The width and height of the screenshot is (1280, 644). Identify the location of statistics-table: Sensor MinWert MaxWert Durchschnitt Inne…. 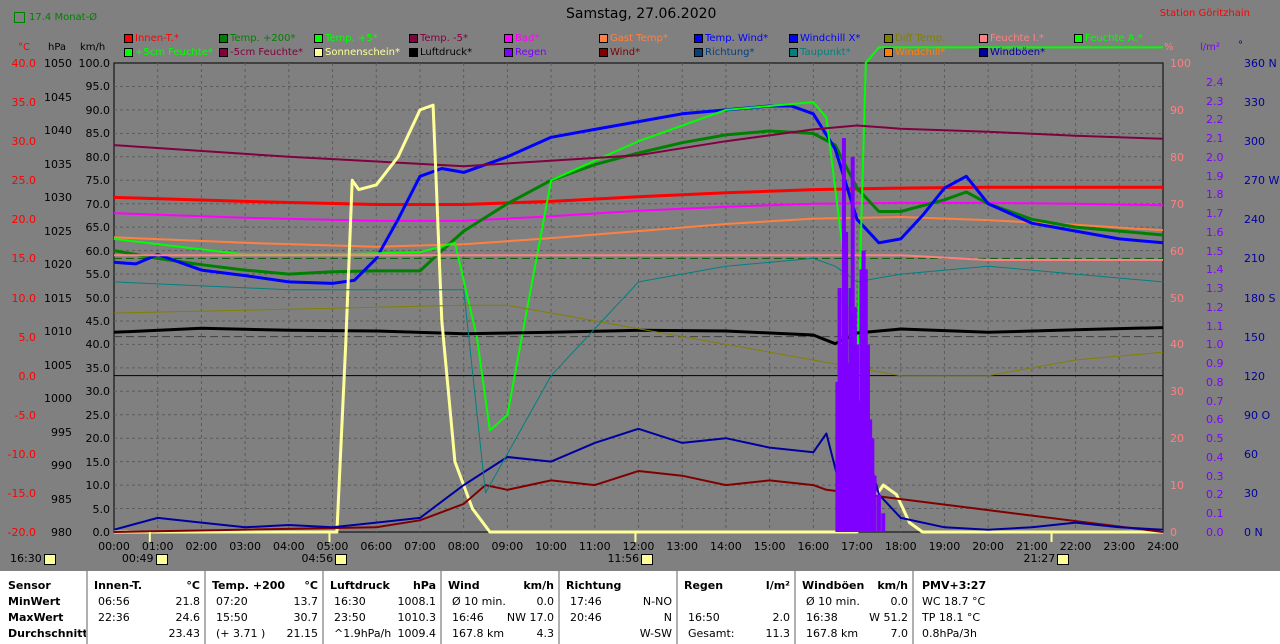
(640, 607).